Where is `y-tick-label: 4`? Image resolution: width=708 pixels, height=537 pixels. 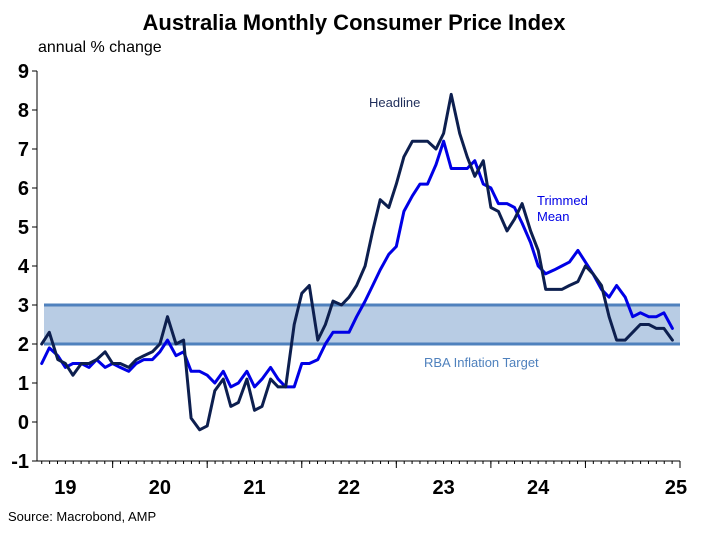 y-tick-label: 4 is located at coordinates (24, 267).